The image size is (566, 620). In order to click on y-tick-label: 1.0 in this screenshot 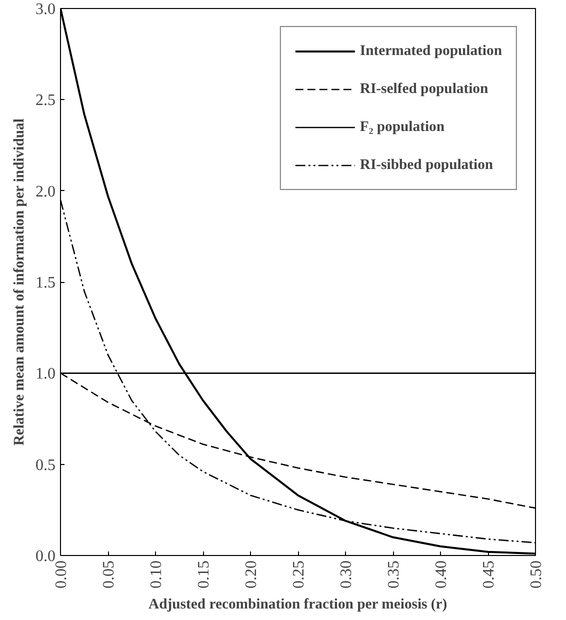, I will do `click(46, 374)`.